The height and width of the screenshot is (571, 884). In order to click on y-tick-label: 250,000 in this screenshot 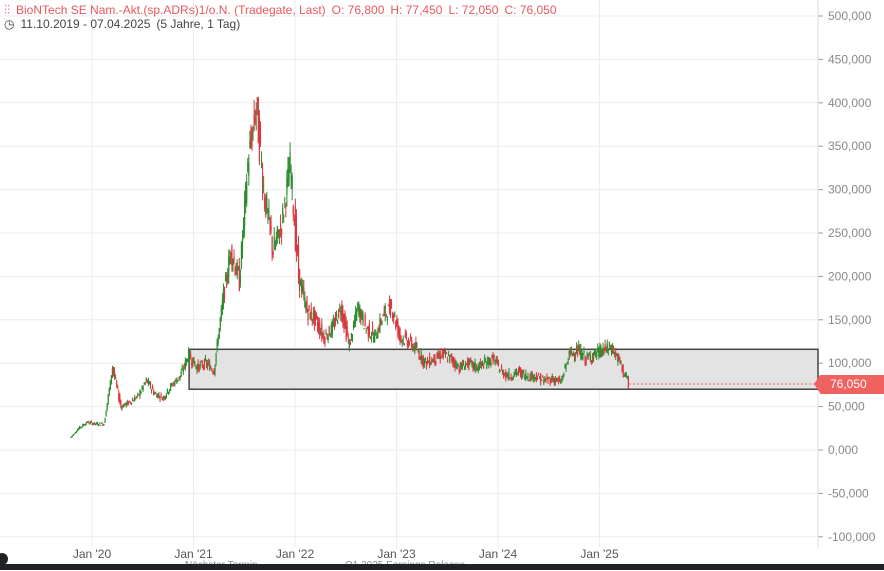, I will do `click(850, 233)`.